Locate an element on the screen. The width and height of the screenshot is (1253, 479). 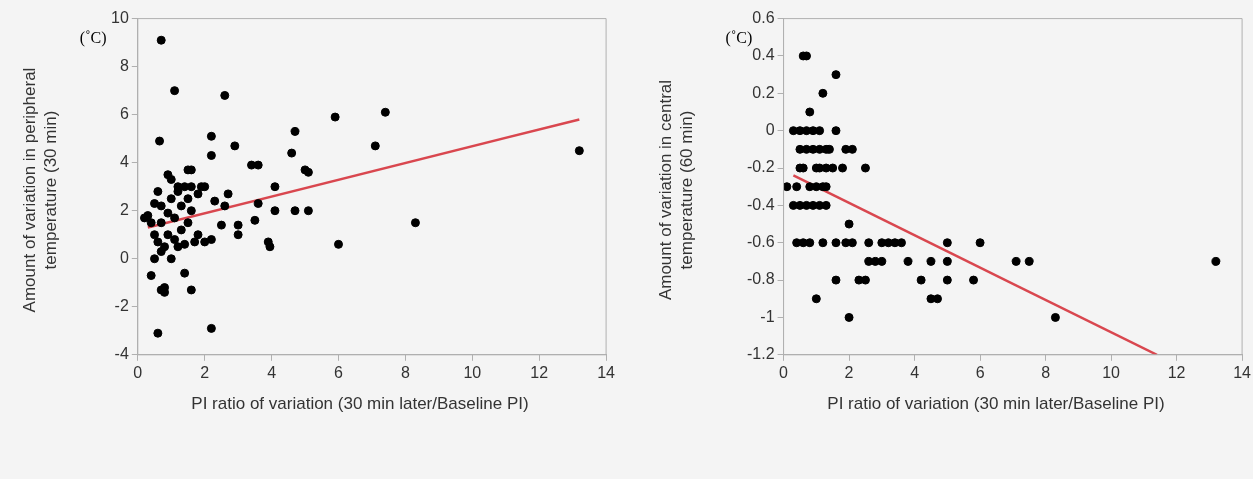
y-tick-label: 8 is located at coordinates (124, 66).